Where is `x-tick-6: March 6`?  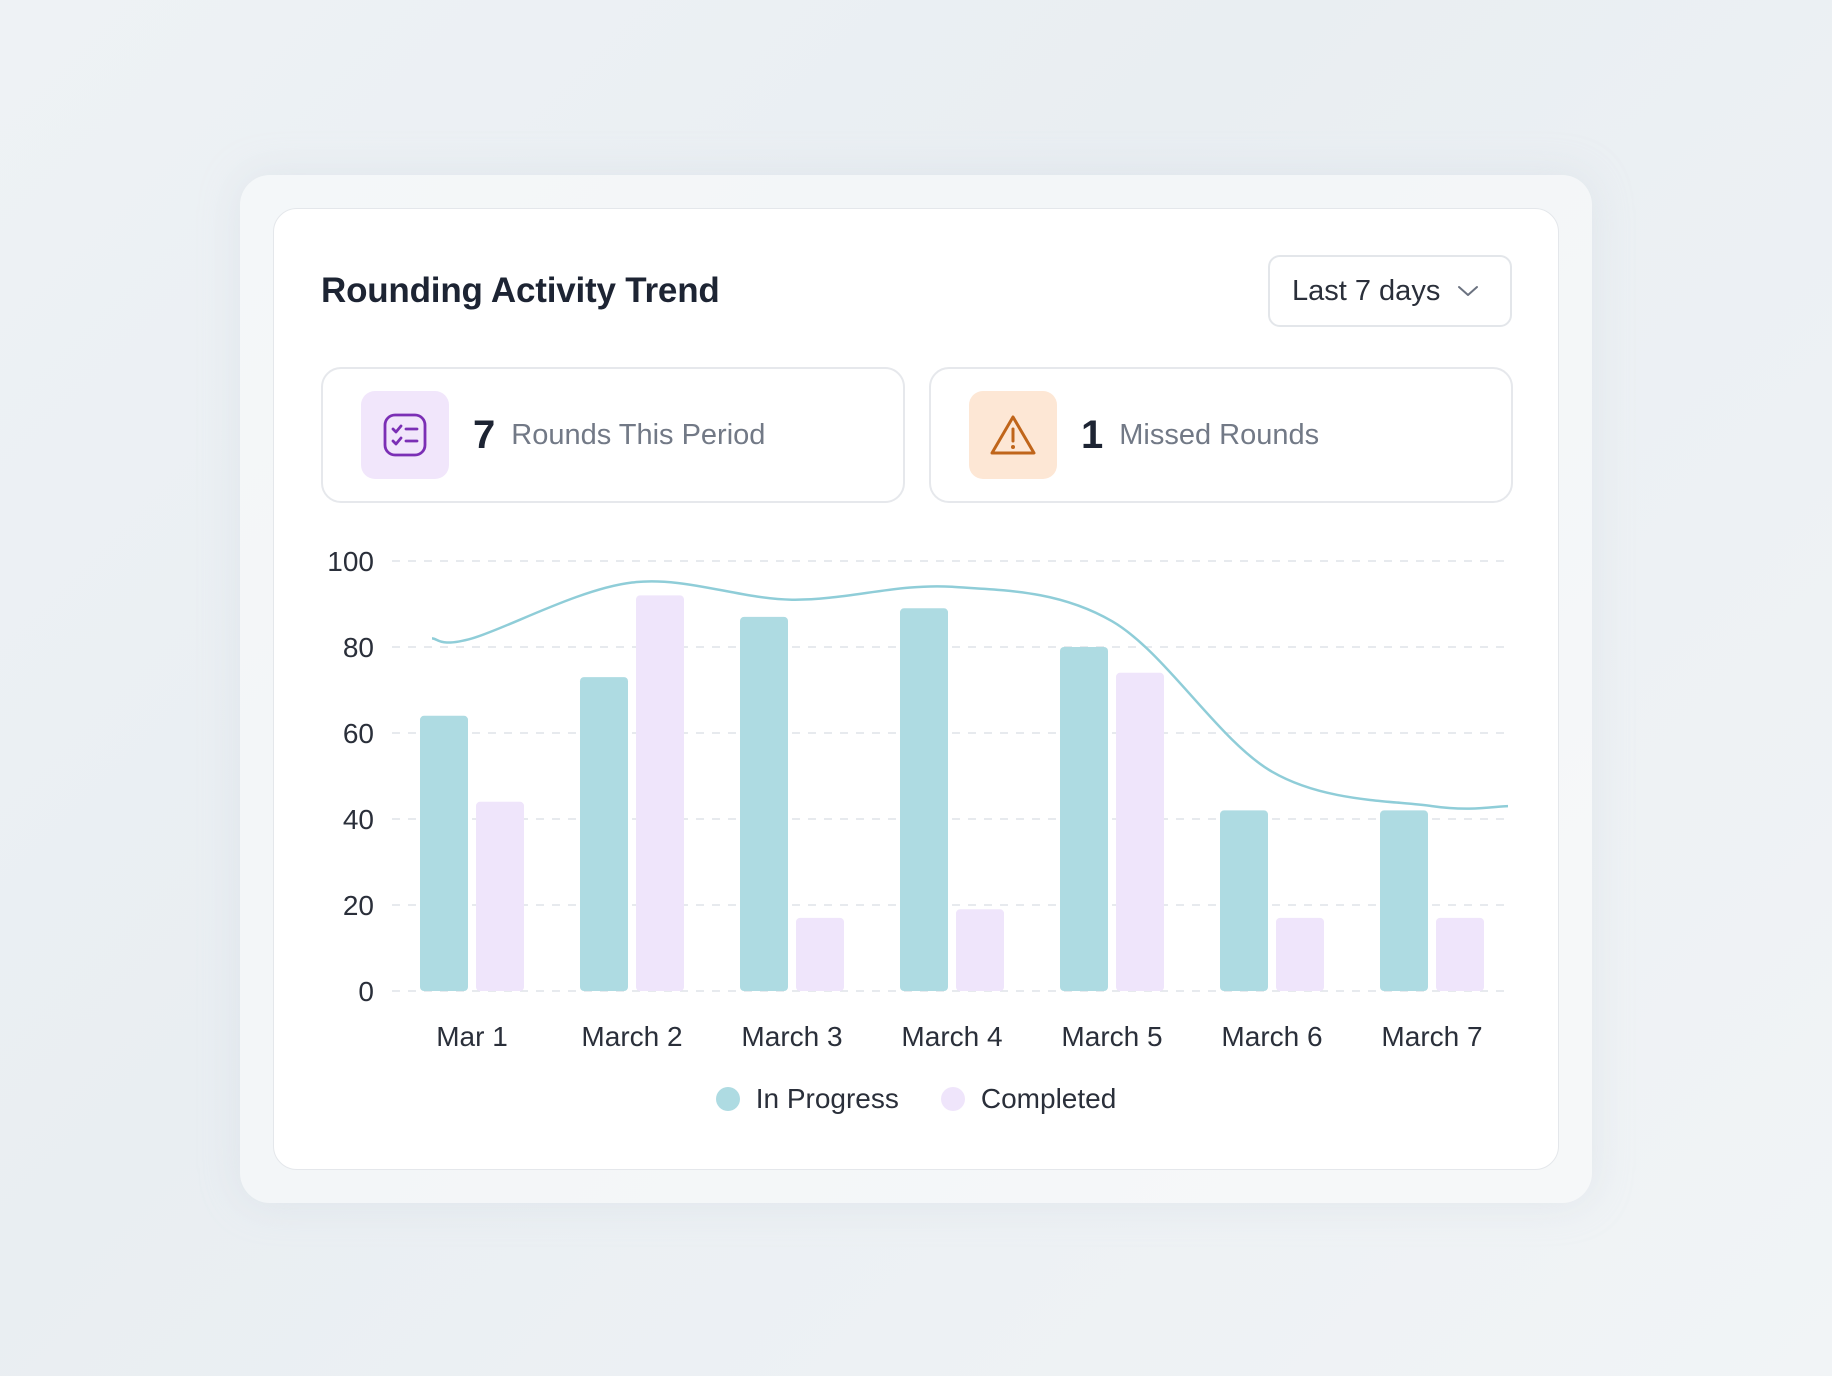 x-tick-6: March 6 is located at coordinates (1271, 1036).